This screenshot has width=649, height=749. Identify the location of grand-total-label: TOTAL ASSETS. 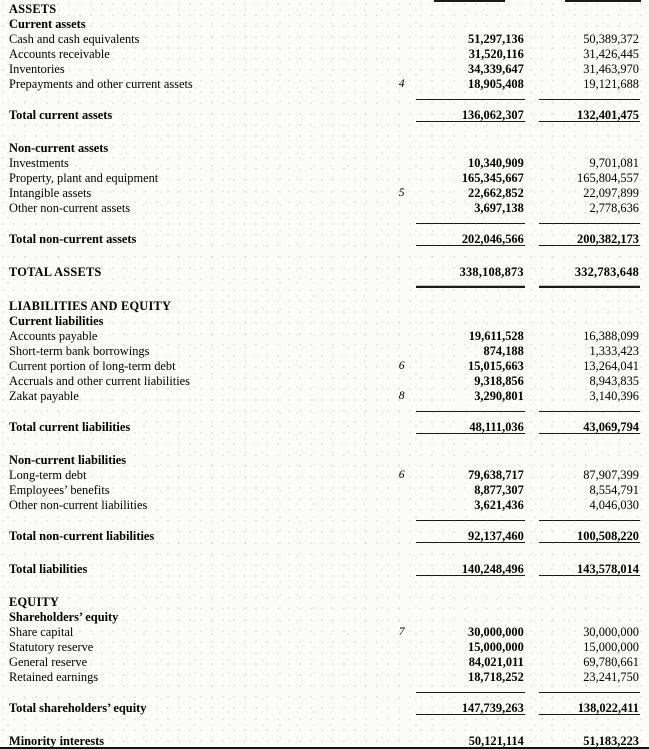
(55, 271).